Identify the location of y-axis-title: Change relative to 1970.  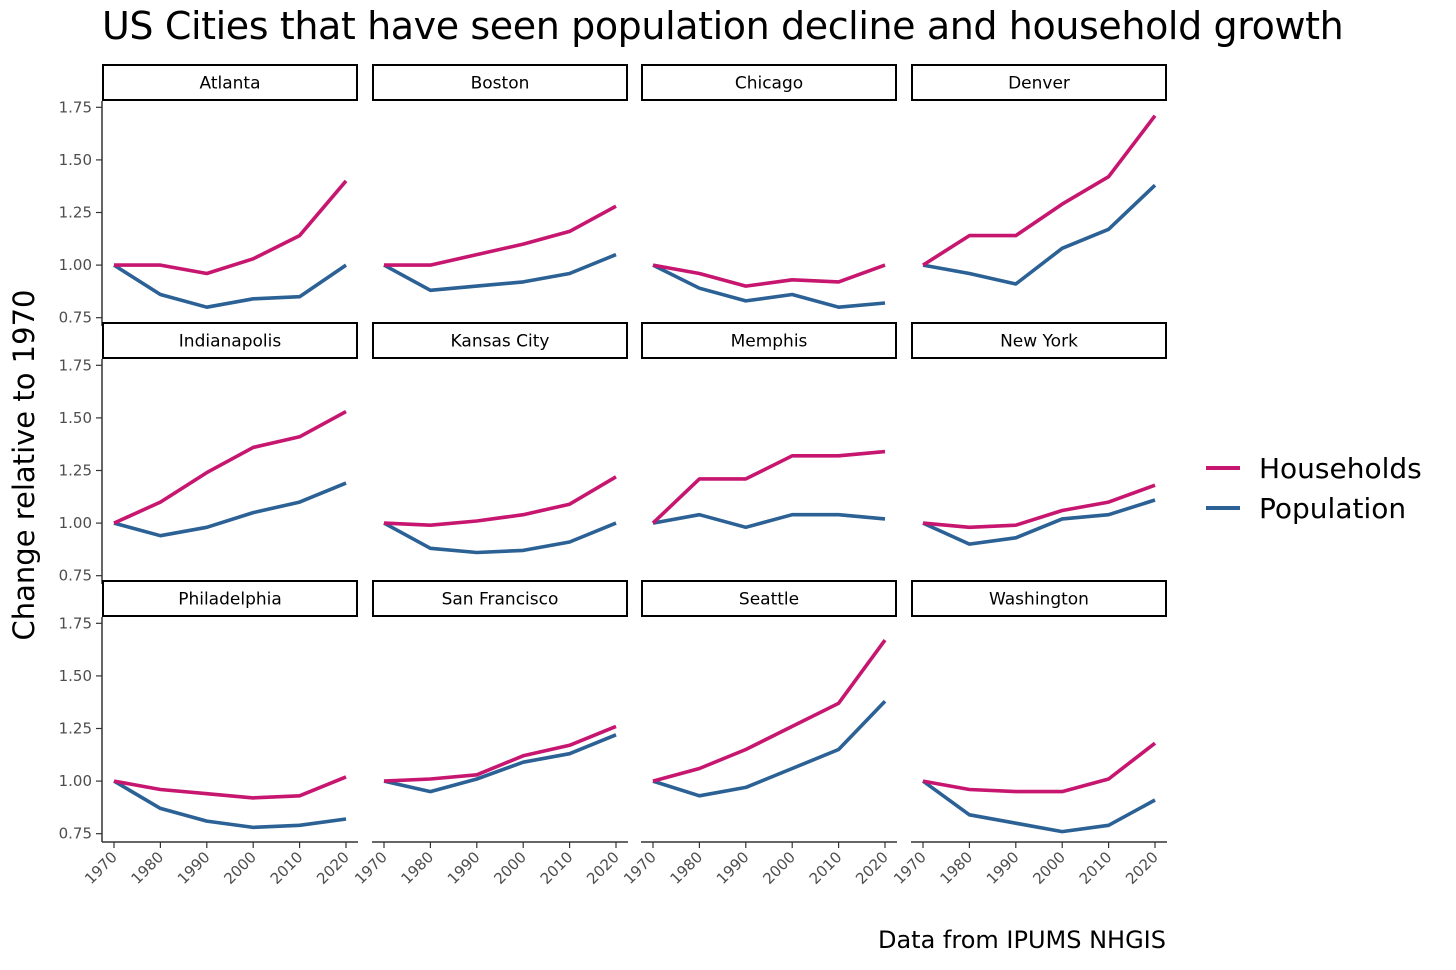
(24, 465).